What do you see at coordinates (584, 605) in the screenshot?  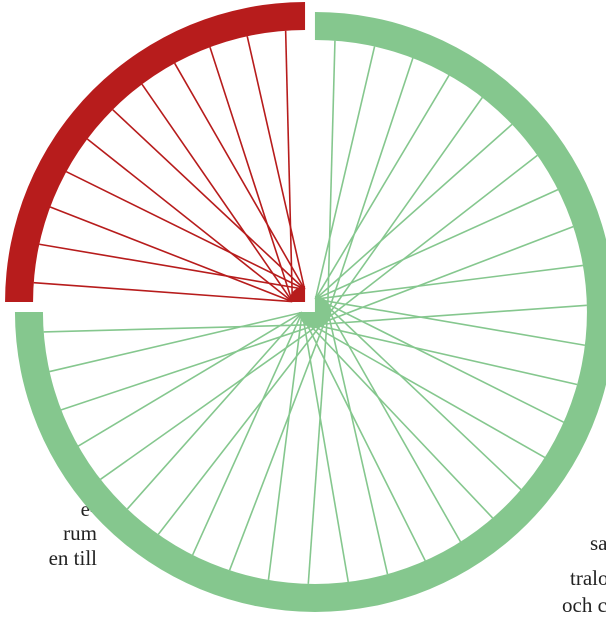 I see `right-text: och cyk` at bounding box center [584, 605].